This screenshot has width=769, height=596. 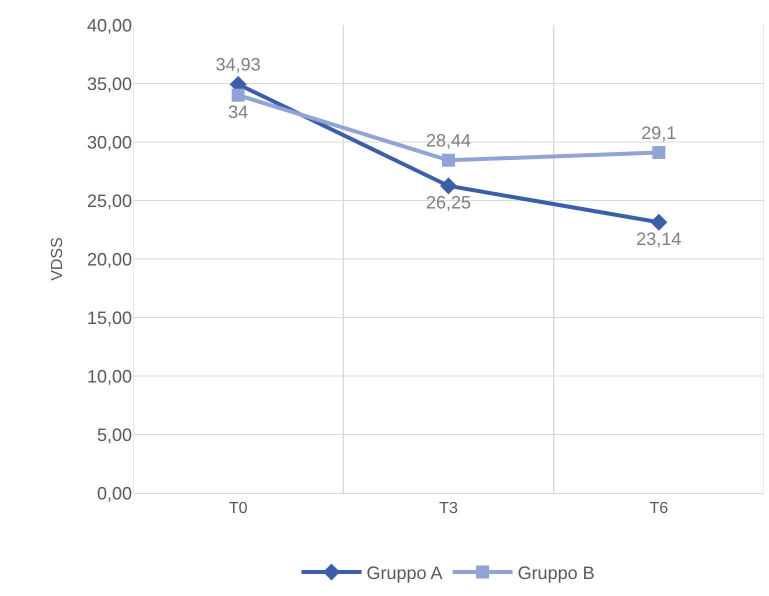 I want to click on x-tick-label: T0, so click(x=238, y=509).